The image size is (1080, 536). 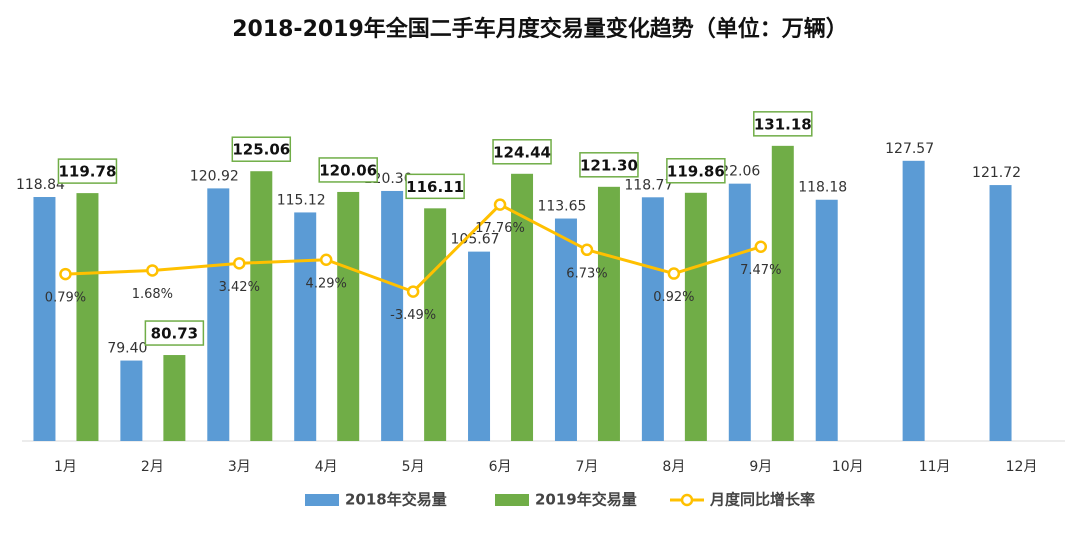 What do you see at coordinates (822, 188) in the screenshot?
I see `data-label: 118.18` at bounding box center [822, 188].